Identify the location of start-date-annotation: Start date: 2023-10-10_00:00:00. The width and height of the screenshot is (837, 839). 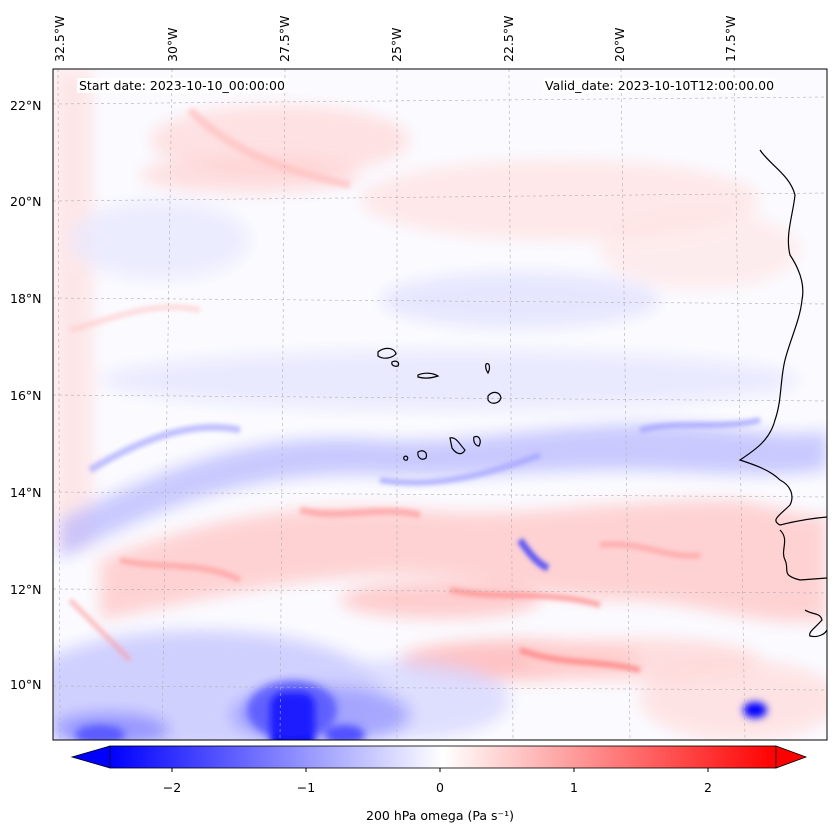
(182, 85).